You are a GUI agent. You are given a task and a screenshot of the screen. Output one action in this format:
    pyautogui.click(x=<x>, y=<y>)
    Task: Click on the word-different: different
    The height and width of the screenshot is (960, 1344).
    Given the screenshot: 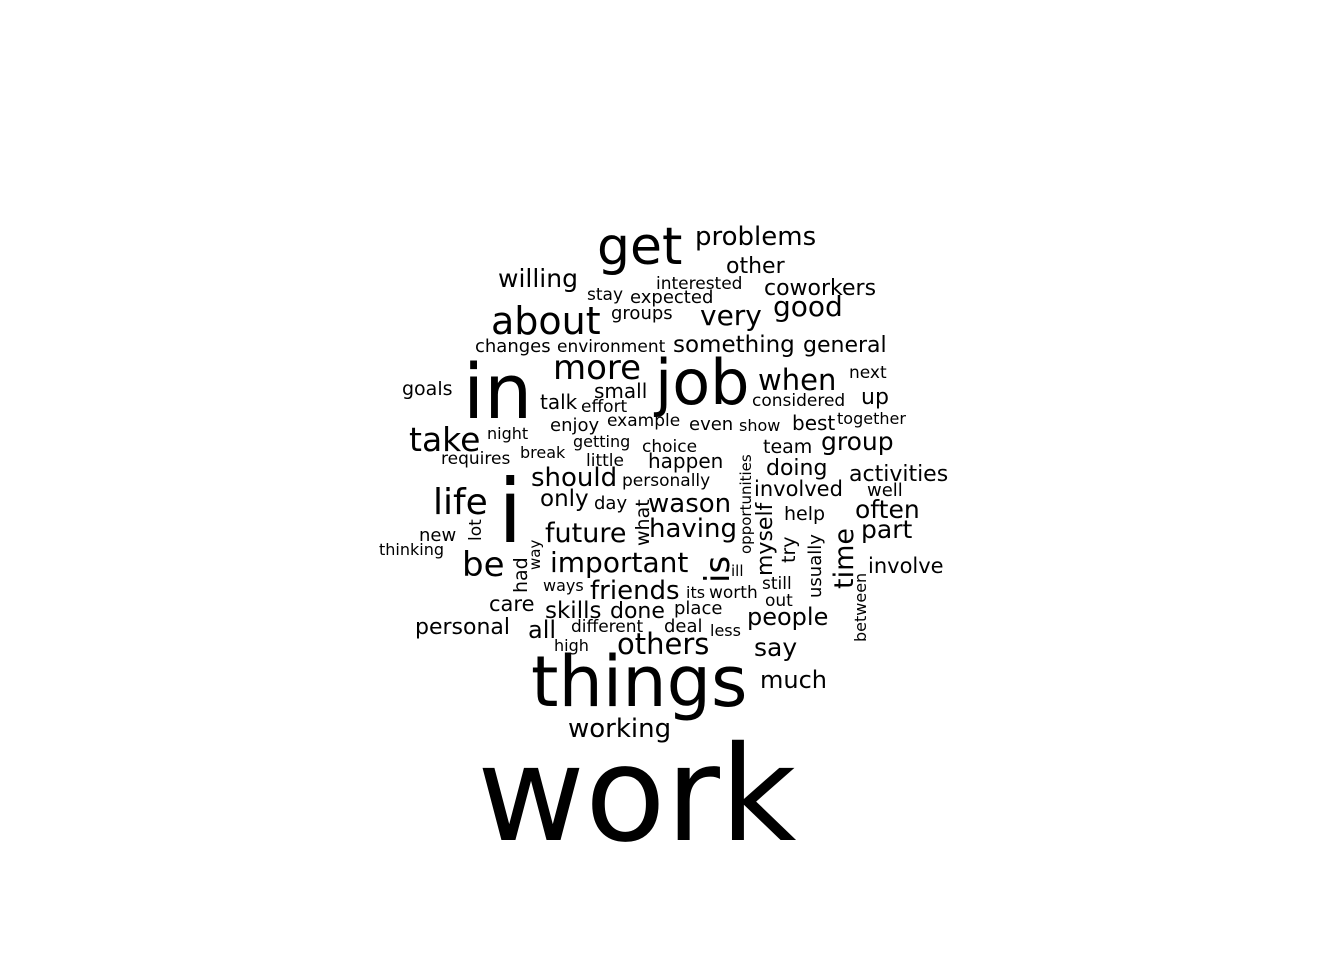 What is the action you would take?
    pyautogui.click(x=607, y=627)
    